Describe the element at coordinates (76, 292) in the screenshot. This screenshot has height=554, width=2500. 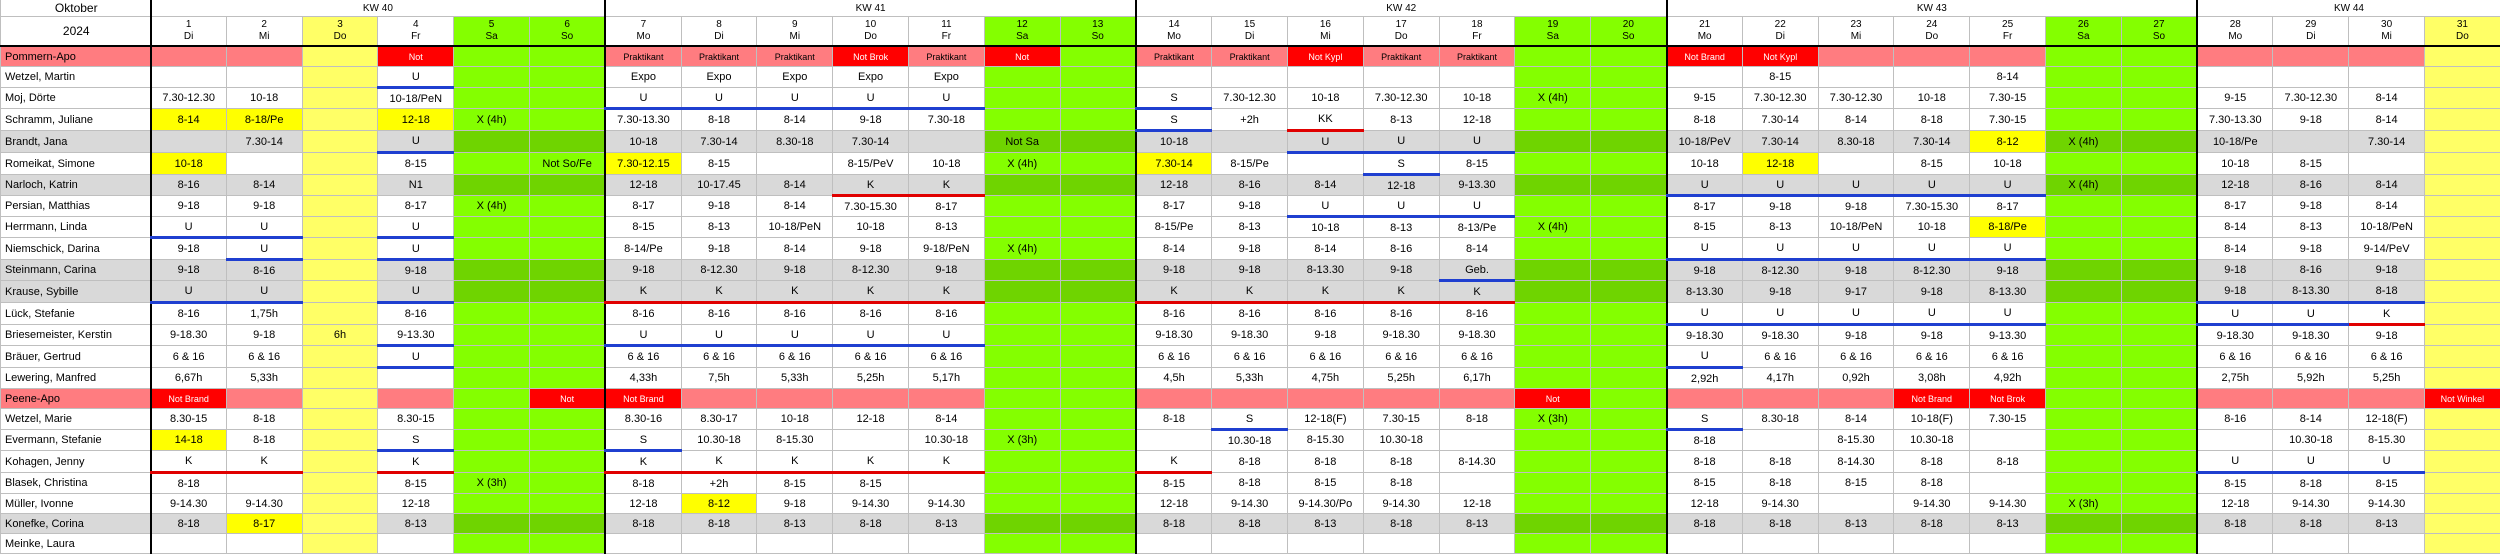
I see `employee-name: Krause, Sybille` at that location.